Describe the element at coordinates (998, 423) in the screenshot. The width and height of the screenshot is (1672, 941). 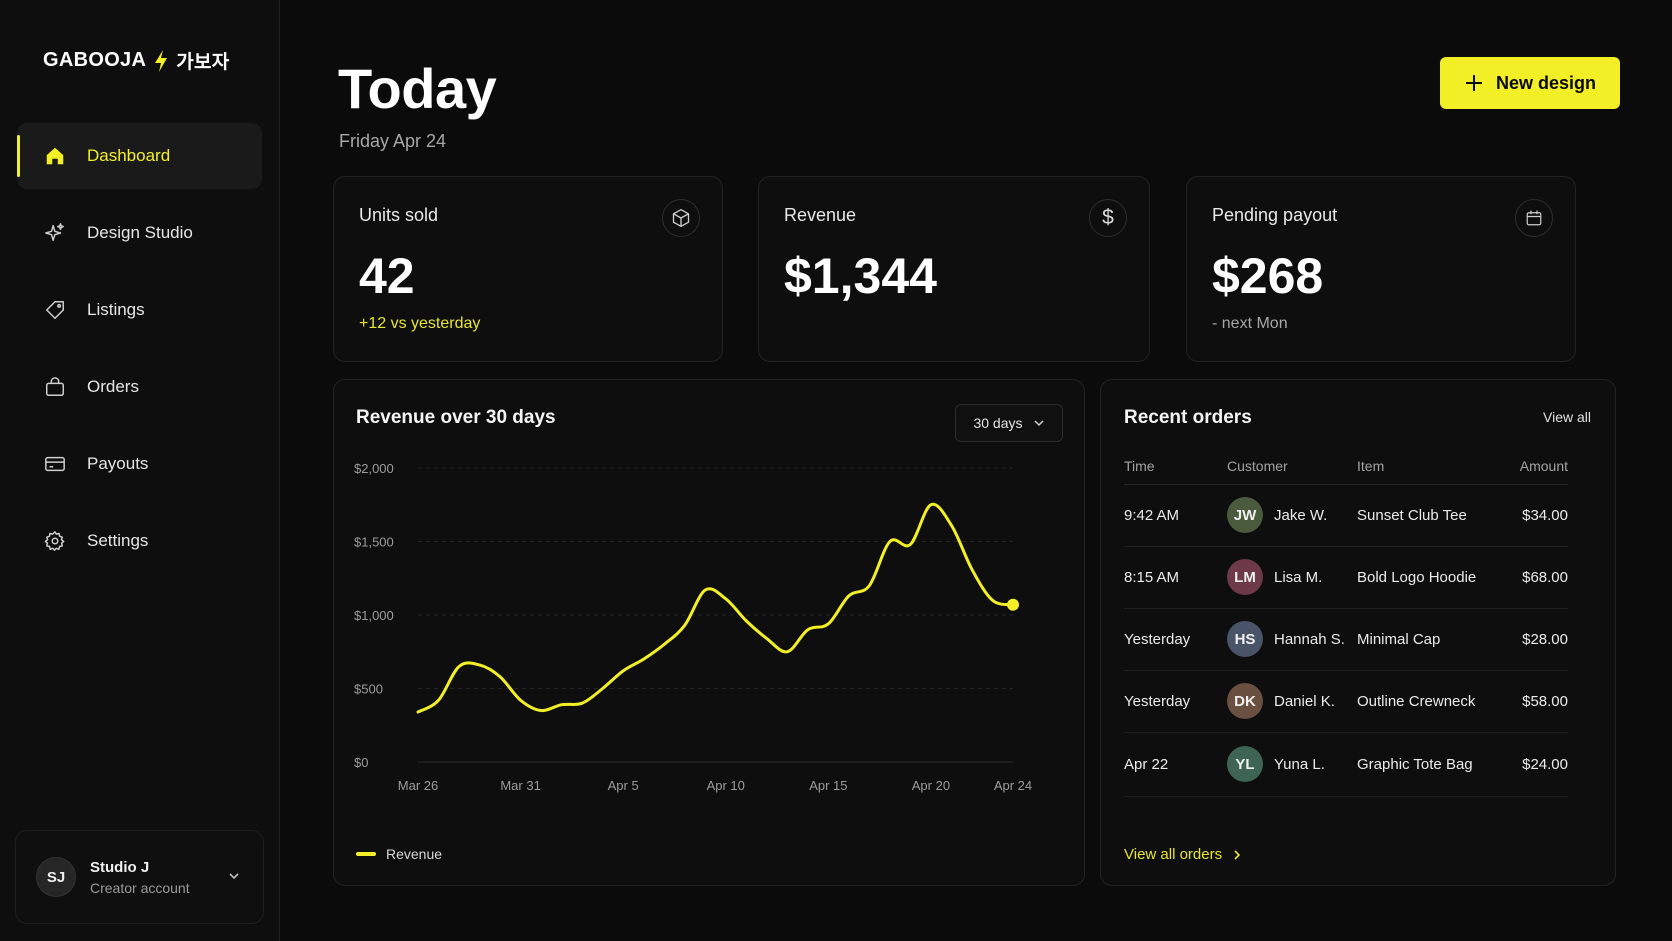
I see `range-label: 30 days` at that location.